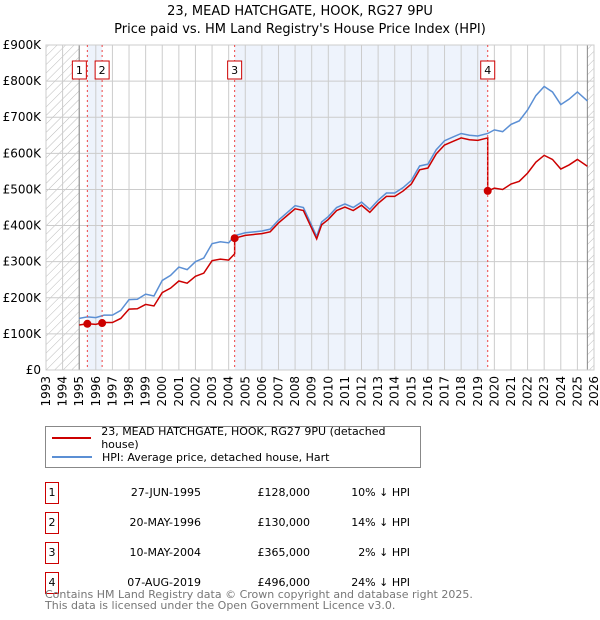 The width and height of the screenshot is (600, 620). What do you see at coordinates (295, 391) in the screenshot?
I see `x-tick-label: 2008` at bounding box center [295, 391].